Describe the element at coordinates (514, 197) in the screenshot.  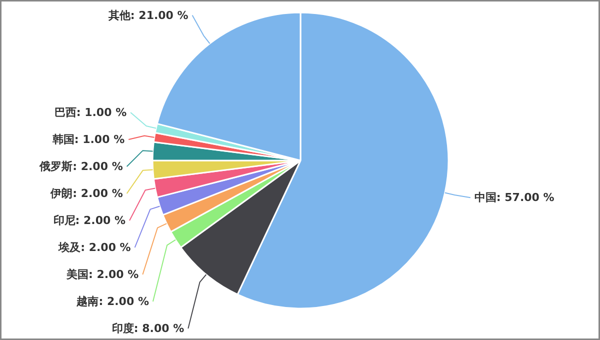
I see `slice-label: 中国: 57.00 %` at that location.